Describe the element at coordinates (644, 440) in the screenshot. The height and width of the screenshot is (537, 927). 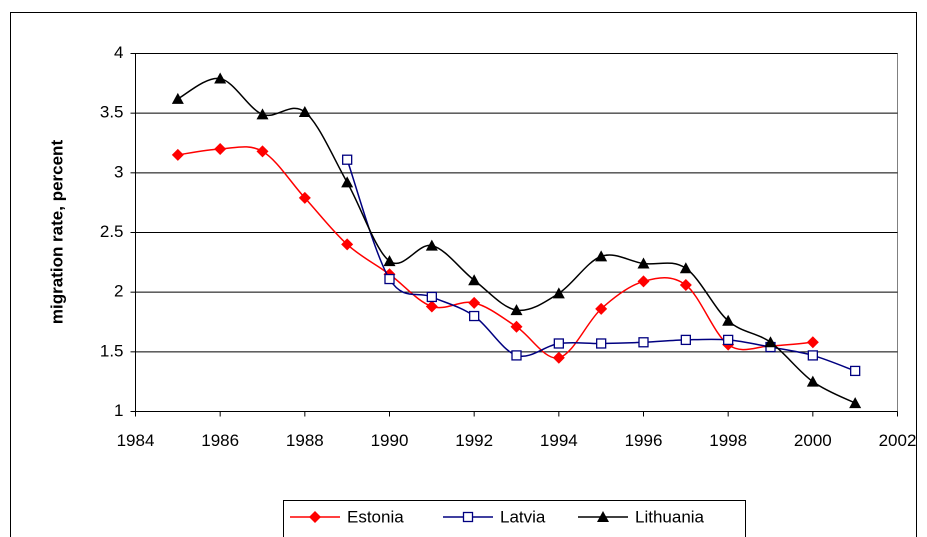
I see `x-tick-label: 1996` at that location.